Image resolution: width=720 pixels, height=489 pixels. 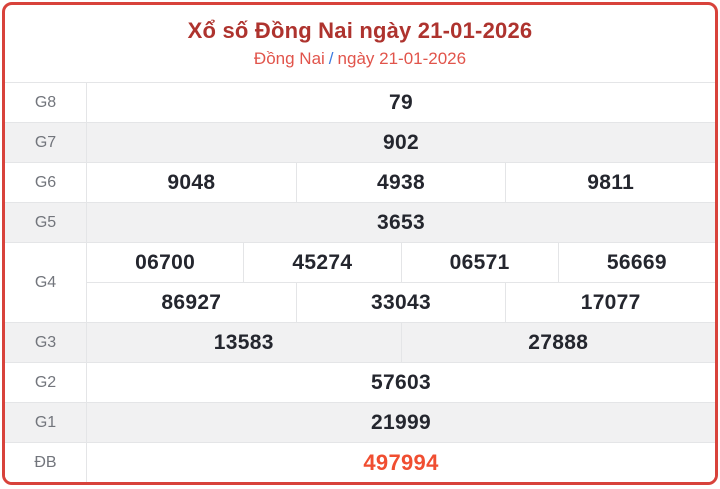 I want to click on prize-label: G4, so click(x=46, y=282).